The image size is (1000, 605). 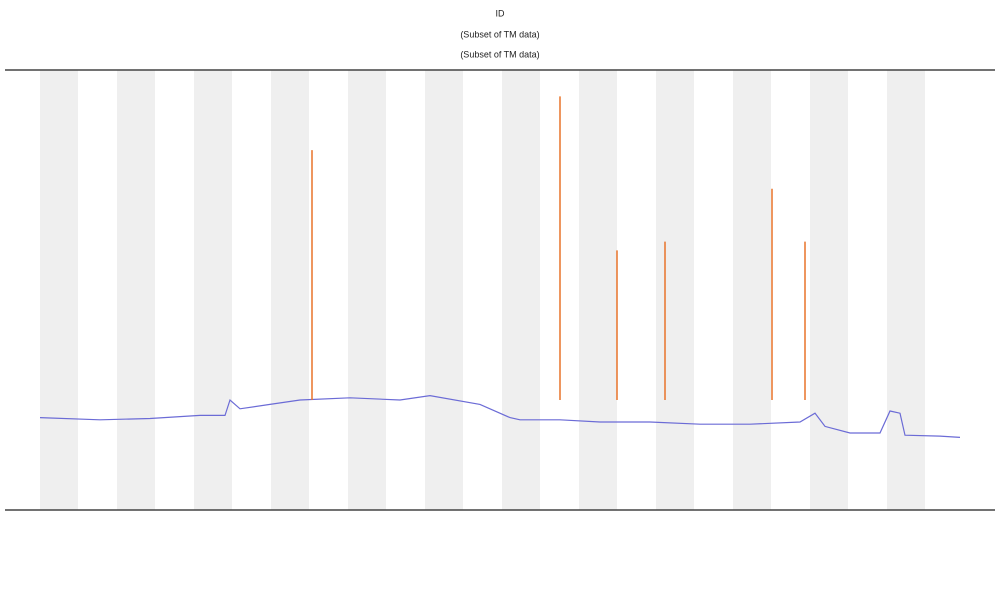 I want to click on line, so click(x=500, y=416).